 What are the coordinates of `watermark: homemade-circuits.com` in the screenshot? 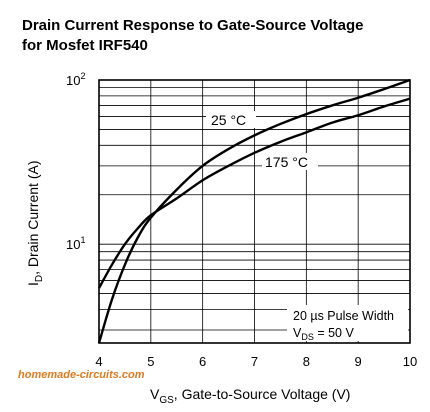 It's located at (81, 375).